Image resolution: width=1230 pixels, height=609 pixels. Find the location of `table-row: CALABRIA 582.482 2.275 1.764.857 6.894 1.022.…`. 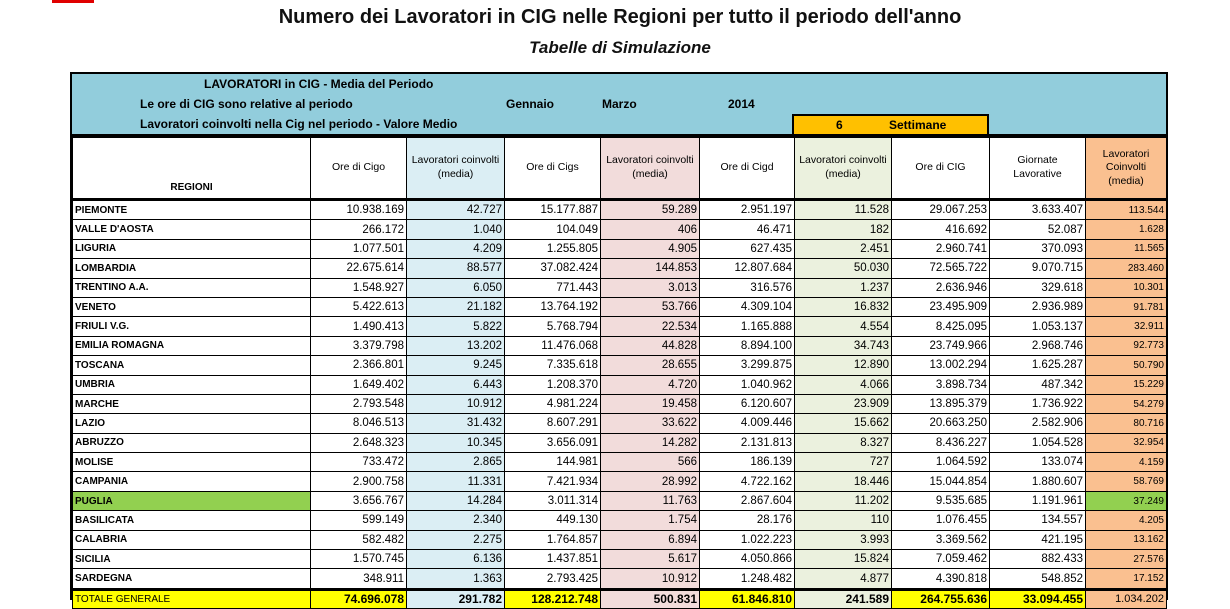

table-row: CALABRIA 582.482 2.275 1.764.857 6.894 1.022.… is located at coordinates (619, 540).